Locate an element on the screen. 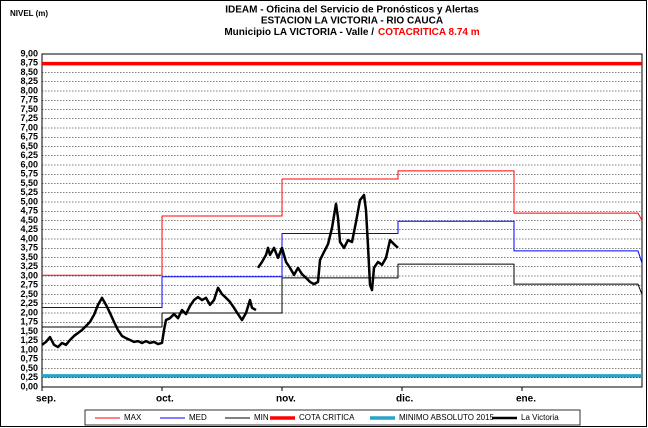  y-tick-label: 1,00 is located at coordinates (29, 349).